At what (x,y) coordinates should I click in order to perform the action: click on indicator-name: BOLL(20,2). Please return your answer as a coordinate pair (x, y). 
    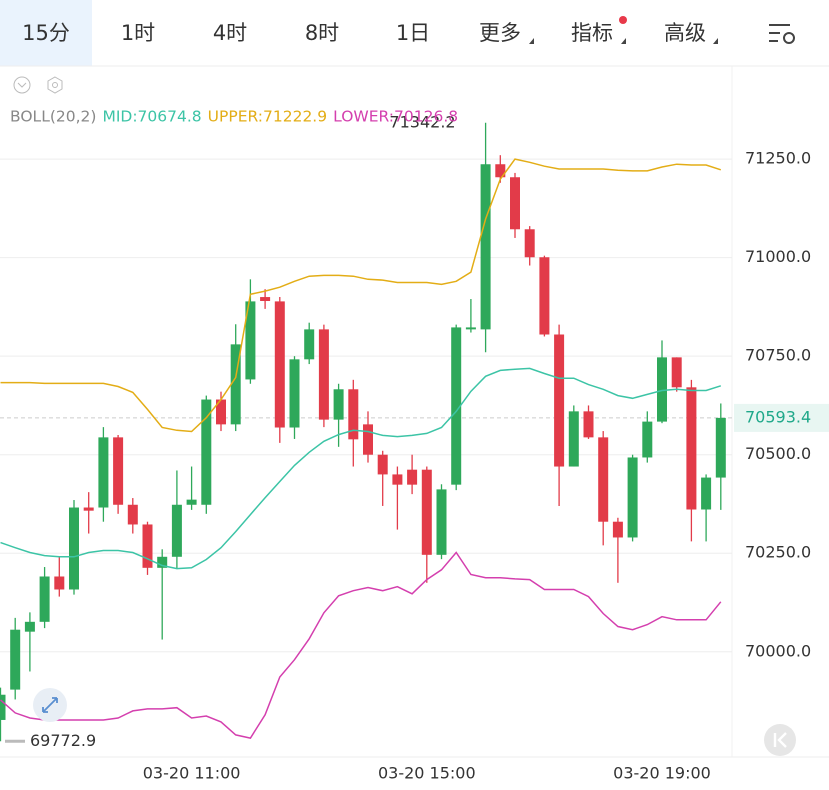
    Looking at the image, I should click on (53, 117).